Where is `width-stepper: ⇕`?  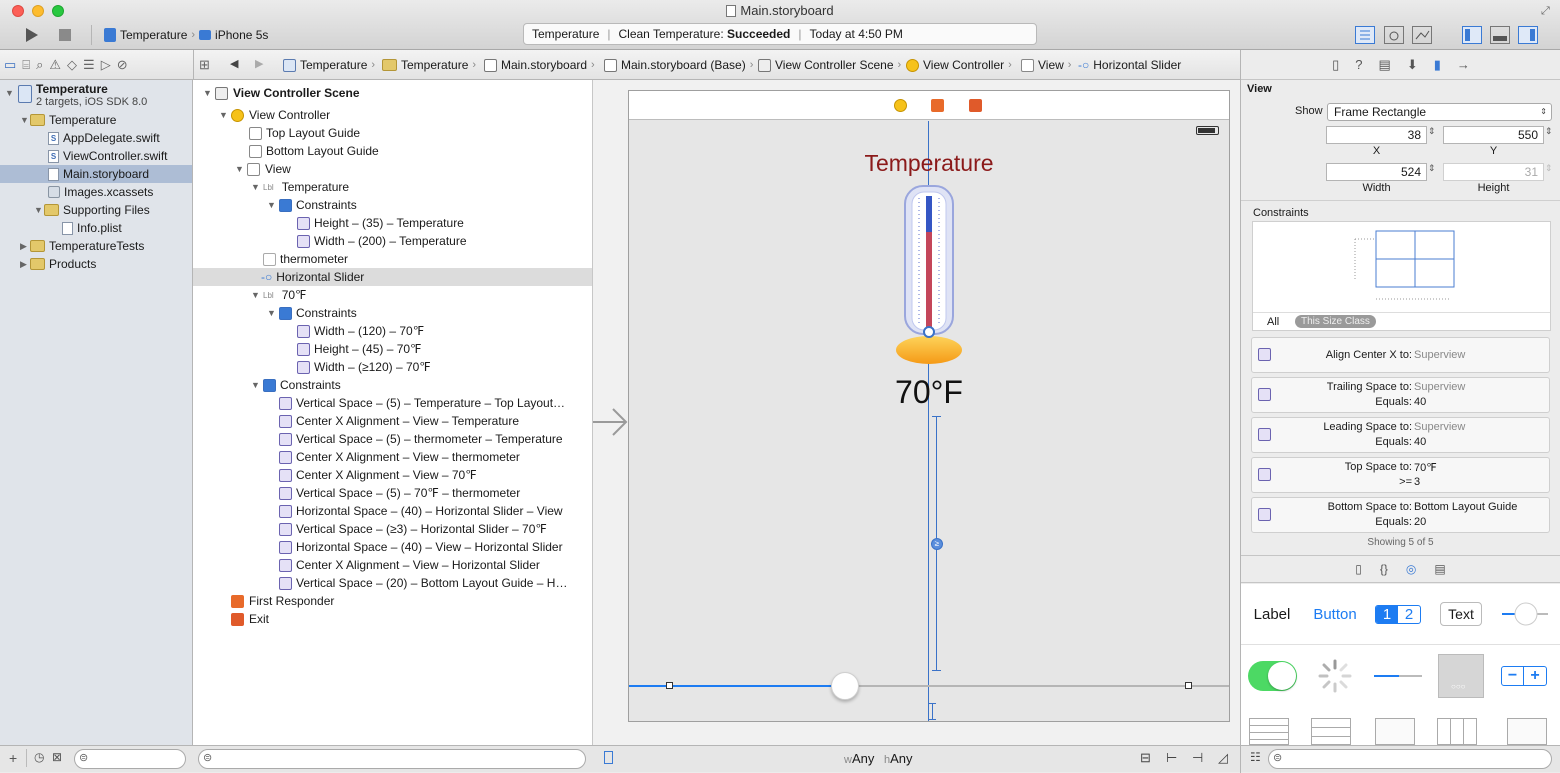
width-stepper: ⇕ is located at coordinates (1432, 168).